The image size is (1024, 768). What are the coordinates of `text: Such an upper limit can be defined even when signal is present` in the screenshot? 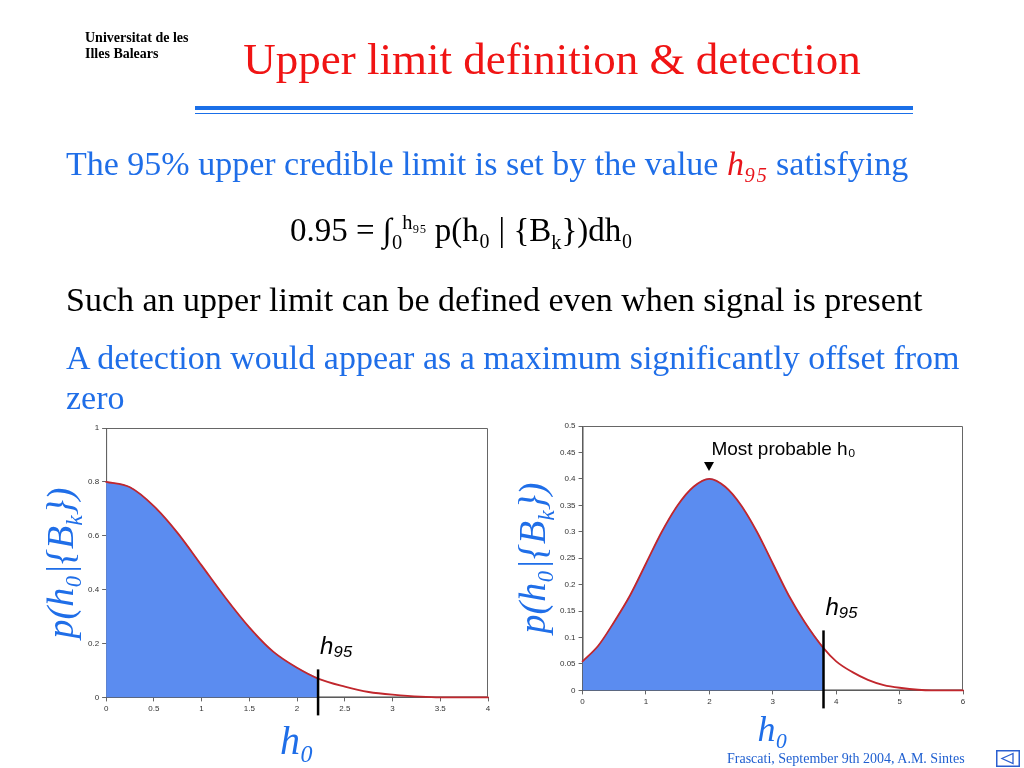 It's located at (494, 300).